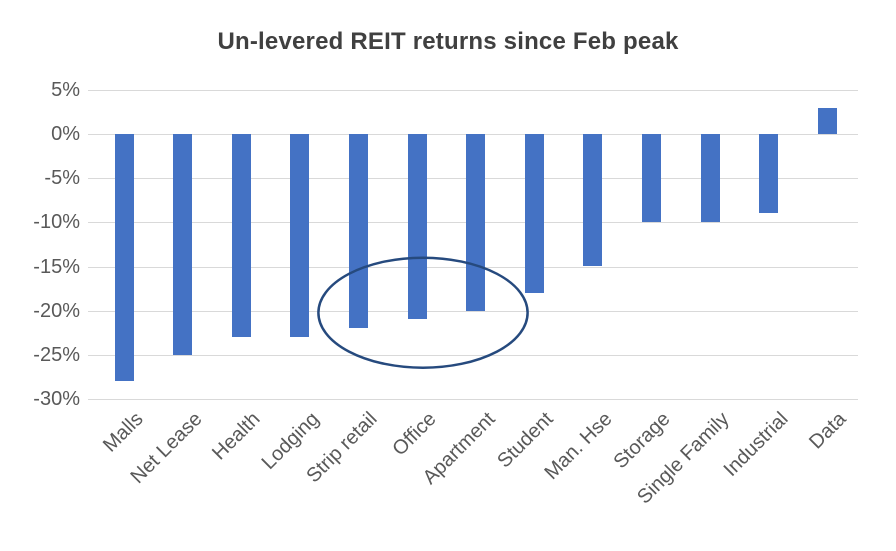 The image size is (896, 551). Describe the element at coordinates (62, 178) in the screenshot. I see `y-axis-tick-label: -5%` at that location.